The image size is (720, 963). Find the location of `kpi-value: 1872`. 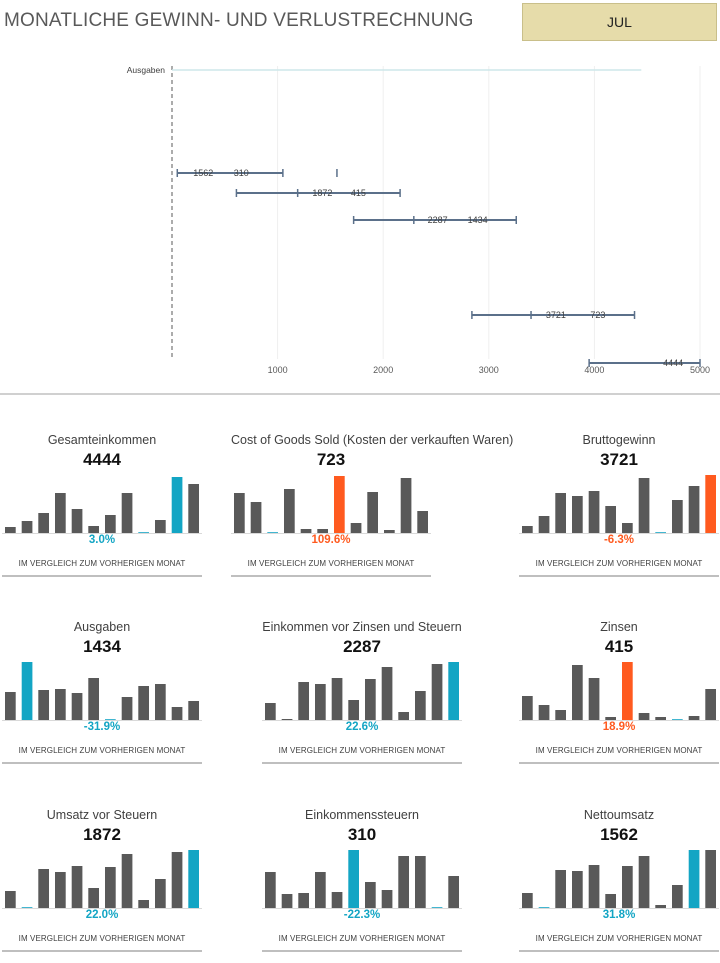

kpi-value: 1872 is located at coordinates (102, 834).